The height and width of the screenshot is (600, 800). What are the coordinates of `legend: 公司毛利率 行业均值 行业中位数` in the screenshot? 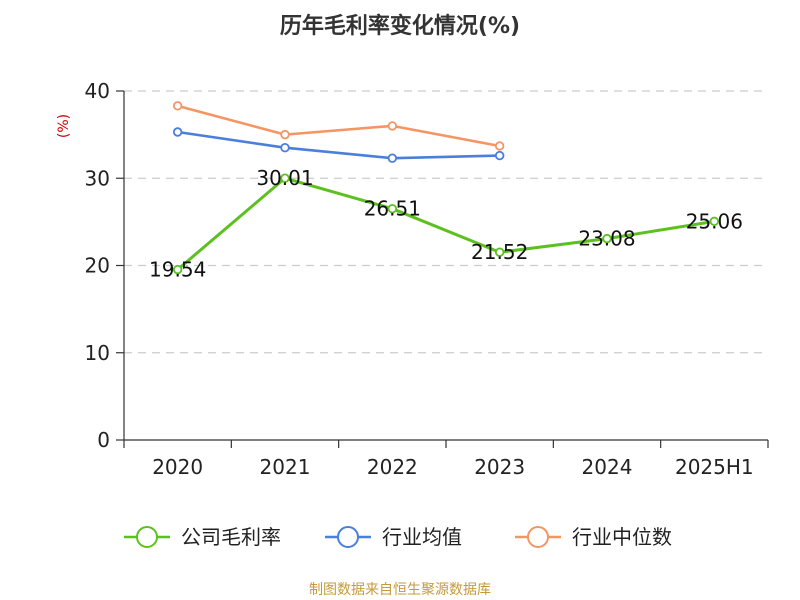 It's located at (398, 537).